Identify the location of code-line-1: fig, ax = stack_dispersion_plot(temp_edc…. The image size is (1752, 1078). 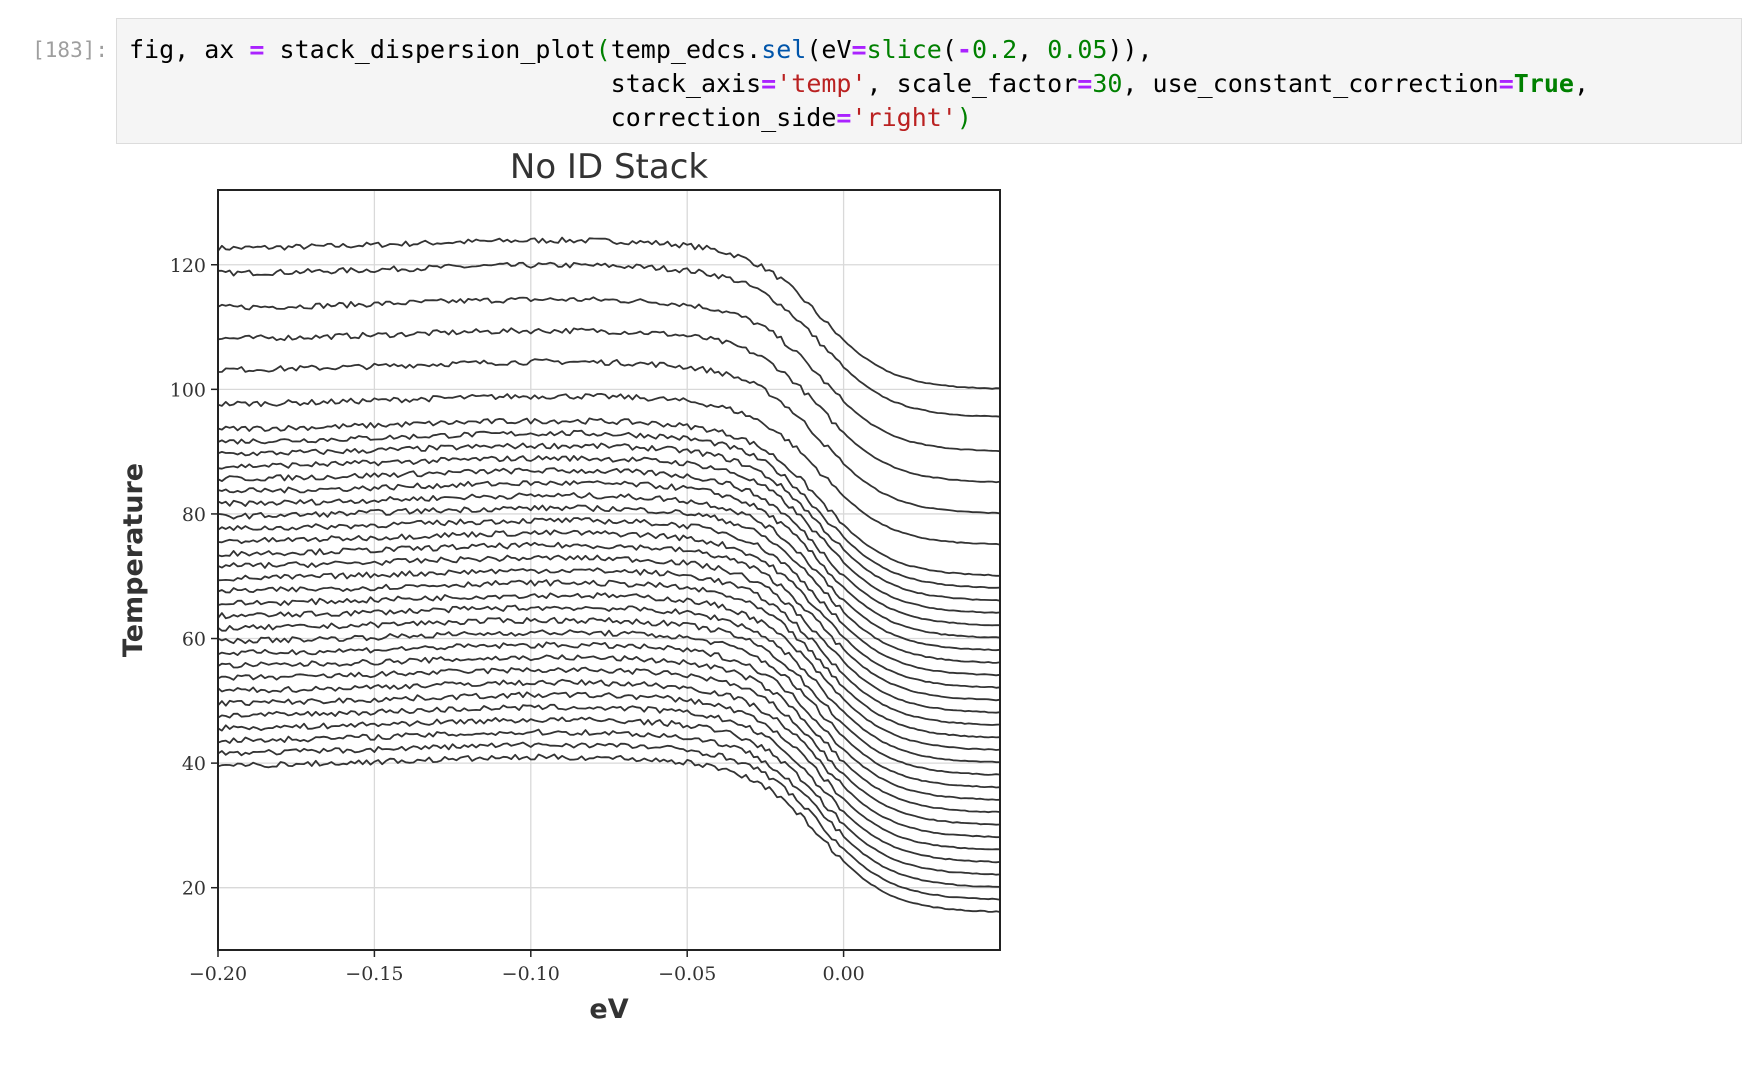
(641, 49).